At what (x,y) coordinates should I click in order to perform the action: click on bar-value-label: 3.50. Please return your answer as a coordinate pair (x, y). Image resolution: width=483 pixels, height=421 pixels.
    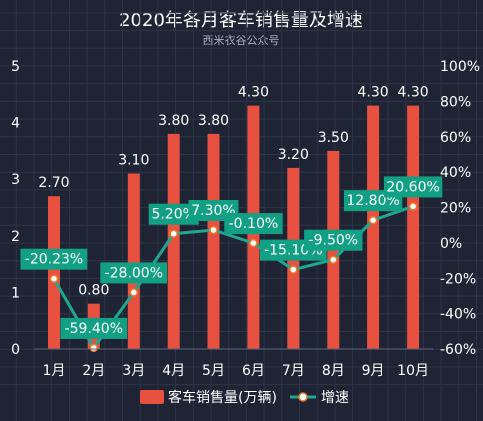
    Looking at the image, I should click on (333, 138).